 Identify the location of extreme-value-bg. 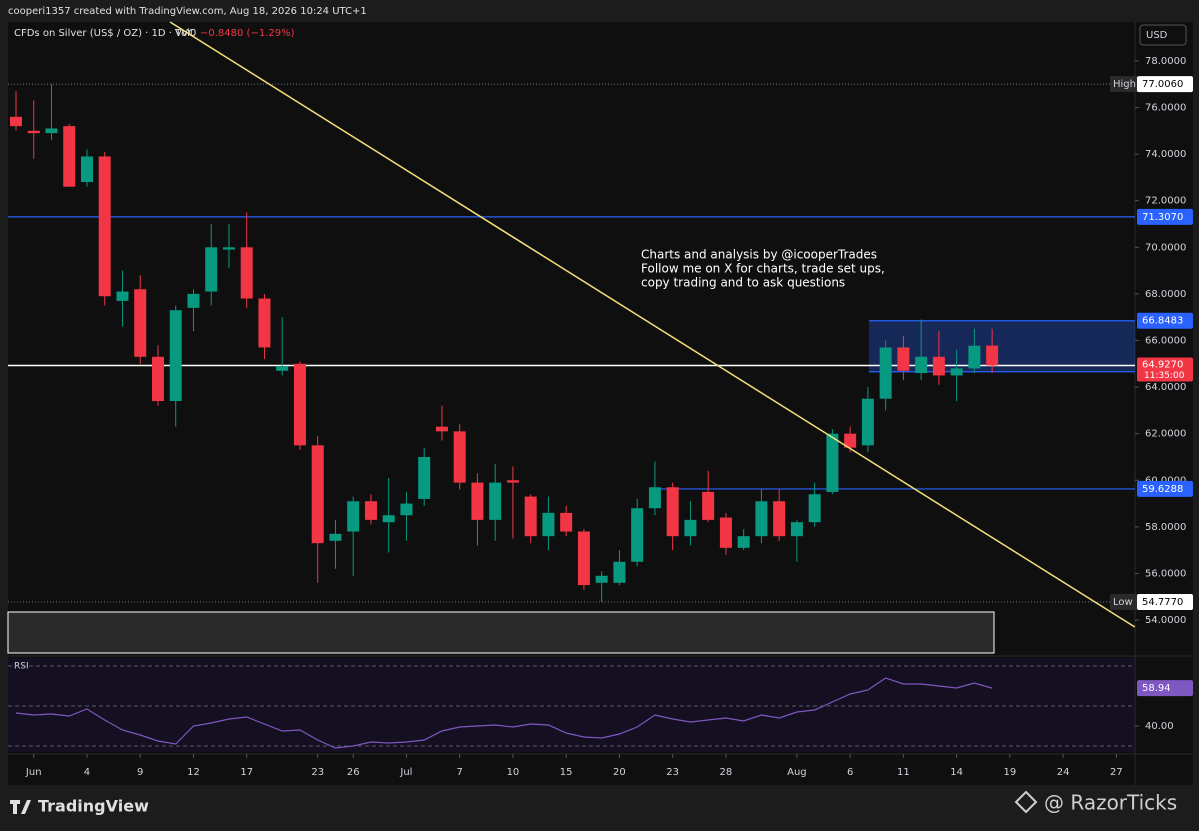
(1165, 84).